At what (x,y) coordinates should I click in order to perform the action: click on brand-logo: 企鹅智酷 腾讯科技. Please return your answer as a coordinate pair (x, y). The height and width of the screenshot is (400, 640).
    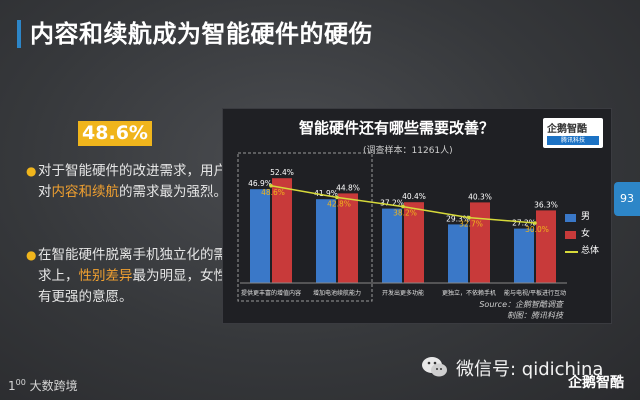
    Looking at the image, I should click on (573, 133).